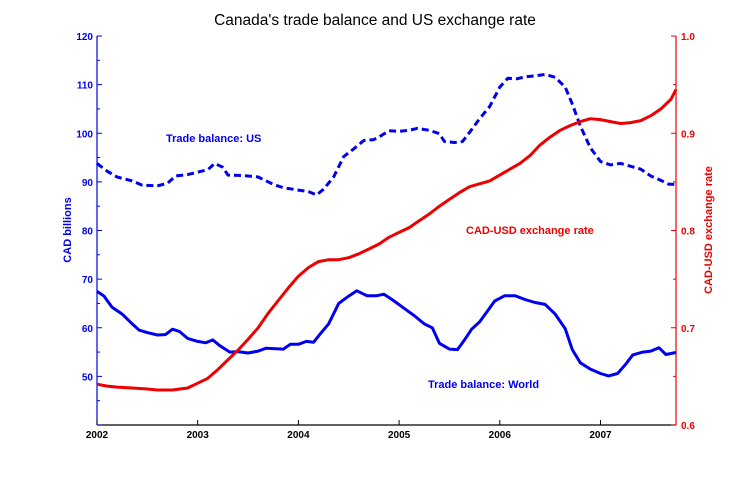  I want to click on right-axis-ticks: 0.6 0.7 0.8 0.9 1.0, so click(683, 232).